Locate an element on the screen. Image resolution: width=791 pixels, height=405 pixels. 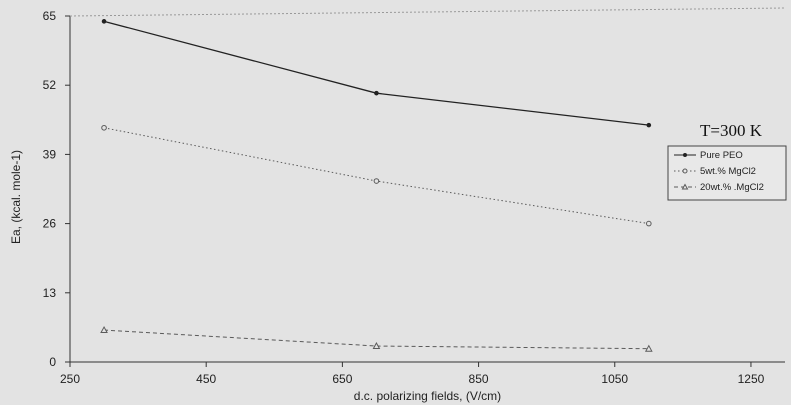
x-tick-label: 650 is located at coordinates (342, 379).